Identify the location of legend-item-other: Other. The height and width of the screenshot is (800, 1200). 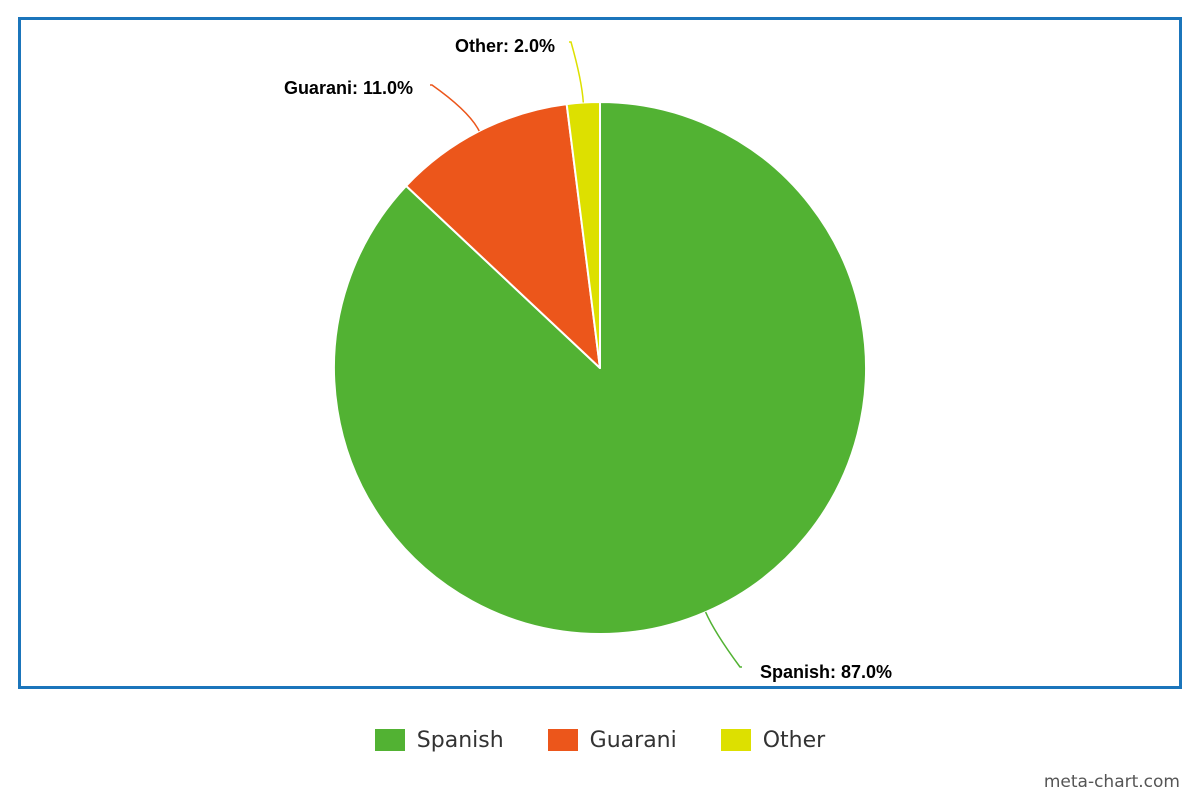
(773, 740).